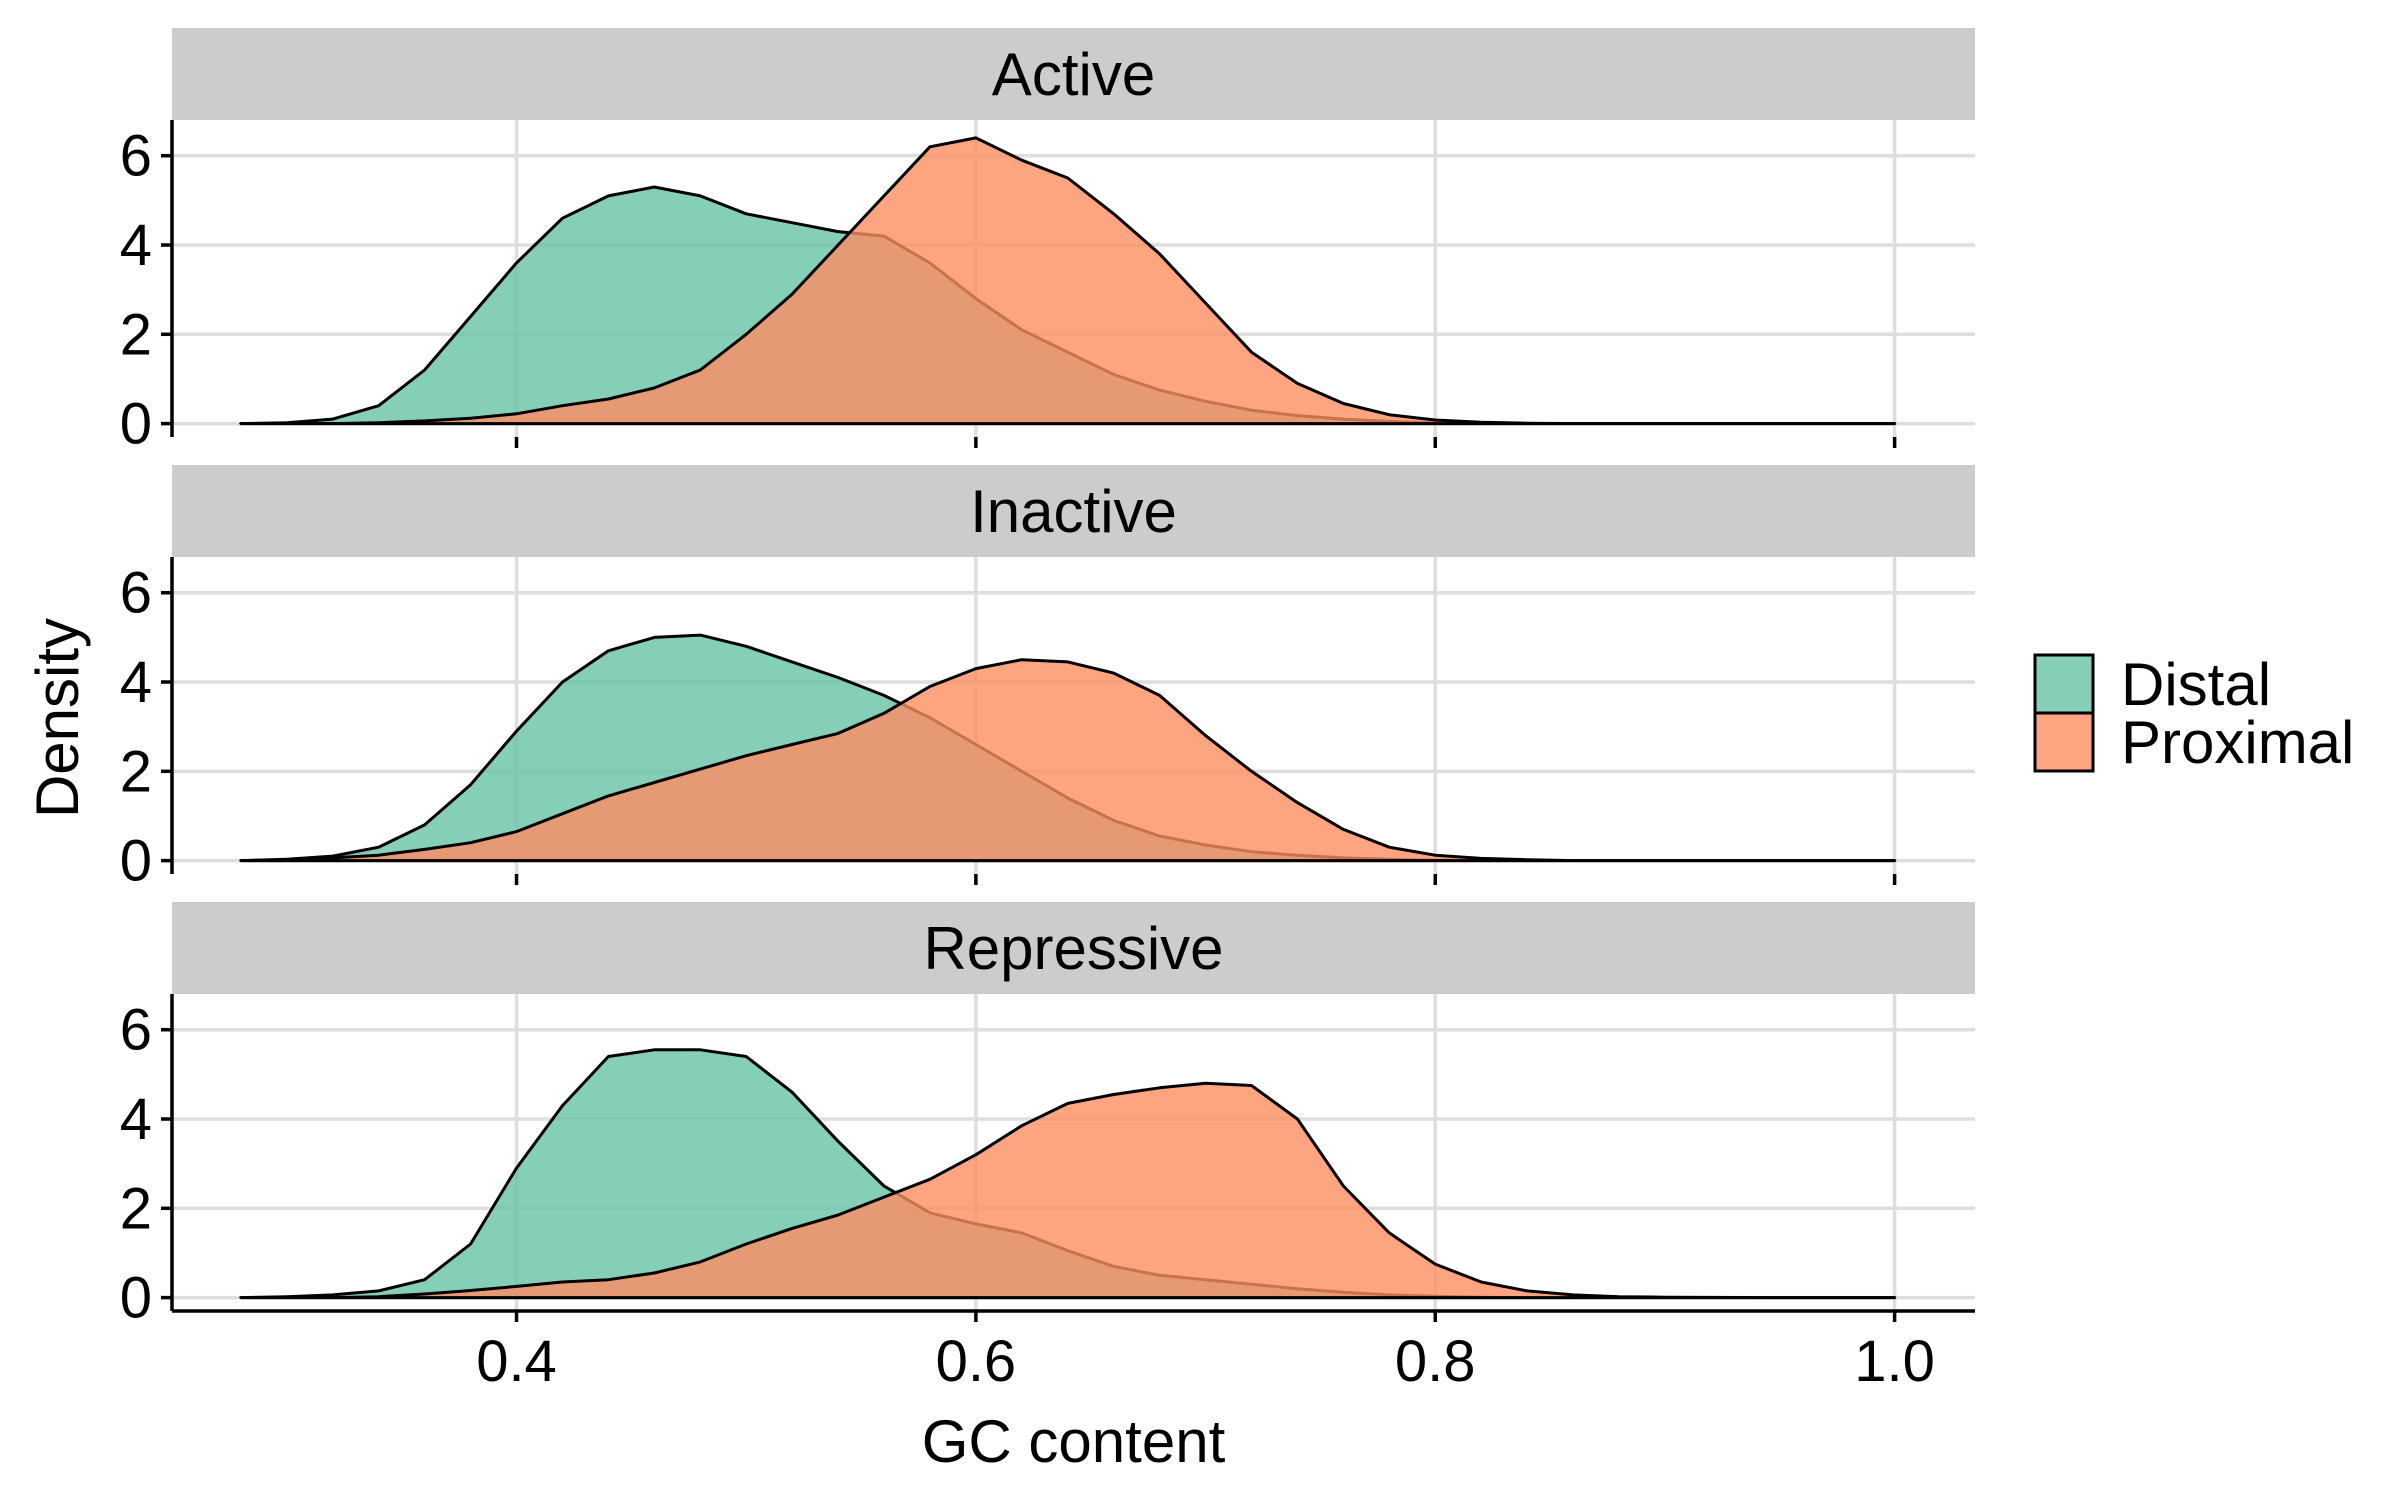  Describe the element at coordinates (2064, 684) in the screenshot. I see `legend-key-distal` at that location.